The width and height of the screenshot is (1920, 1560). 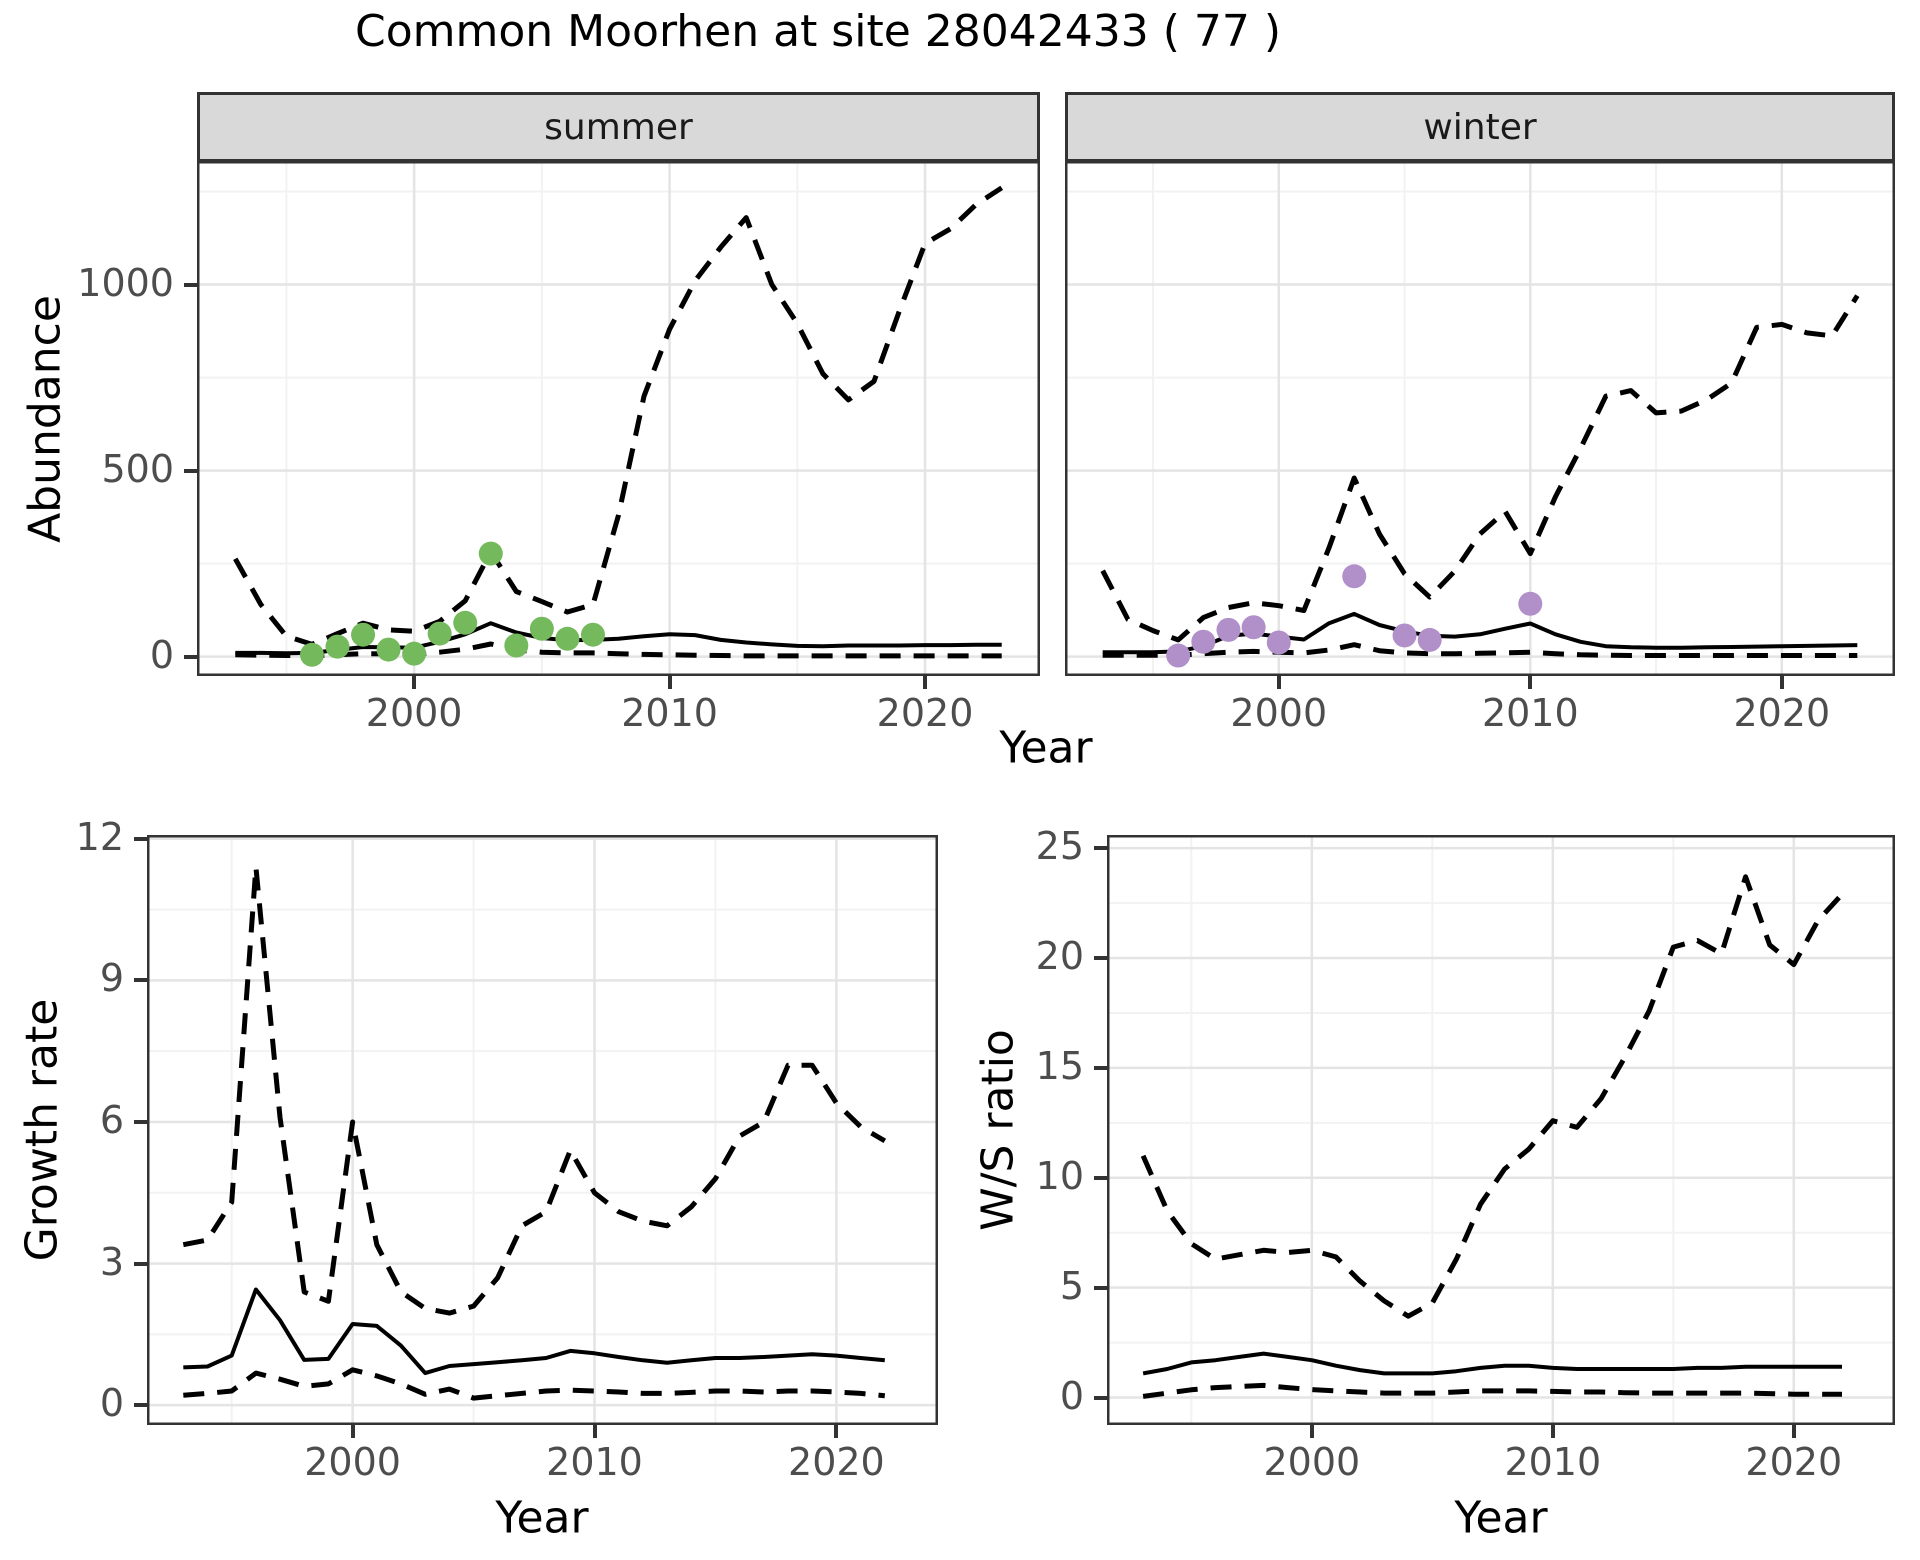 I want to click on summer-plot, so click(x=618, y=418).